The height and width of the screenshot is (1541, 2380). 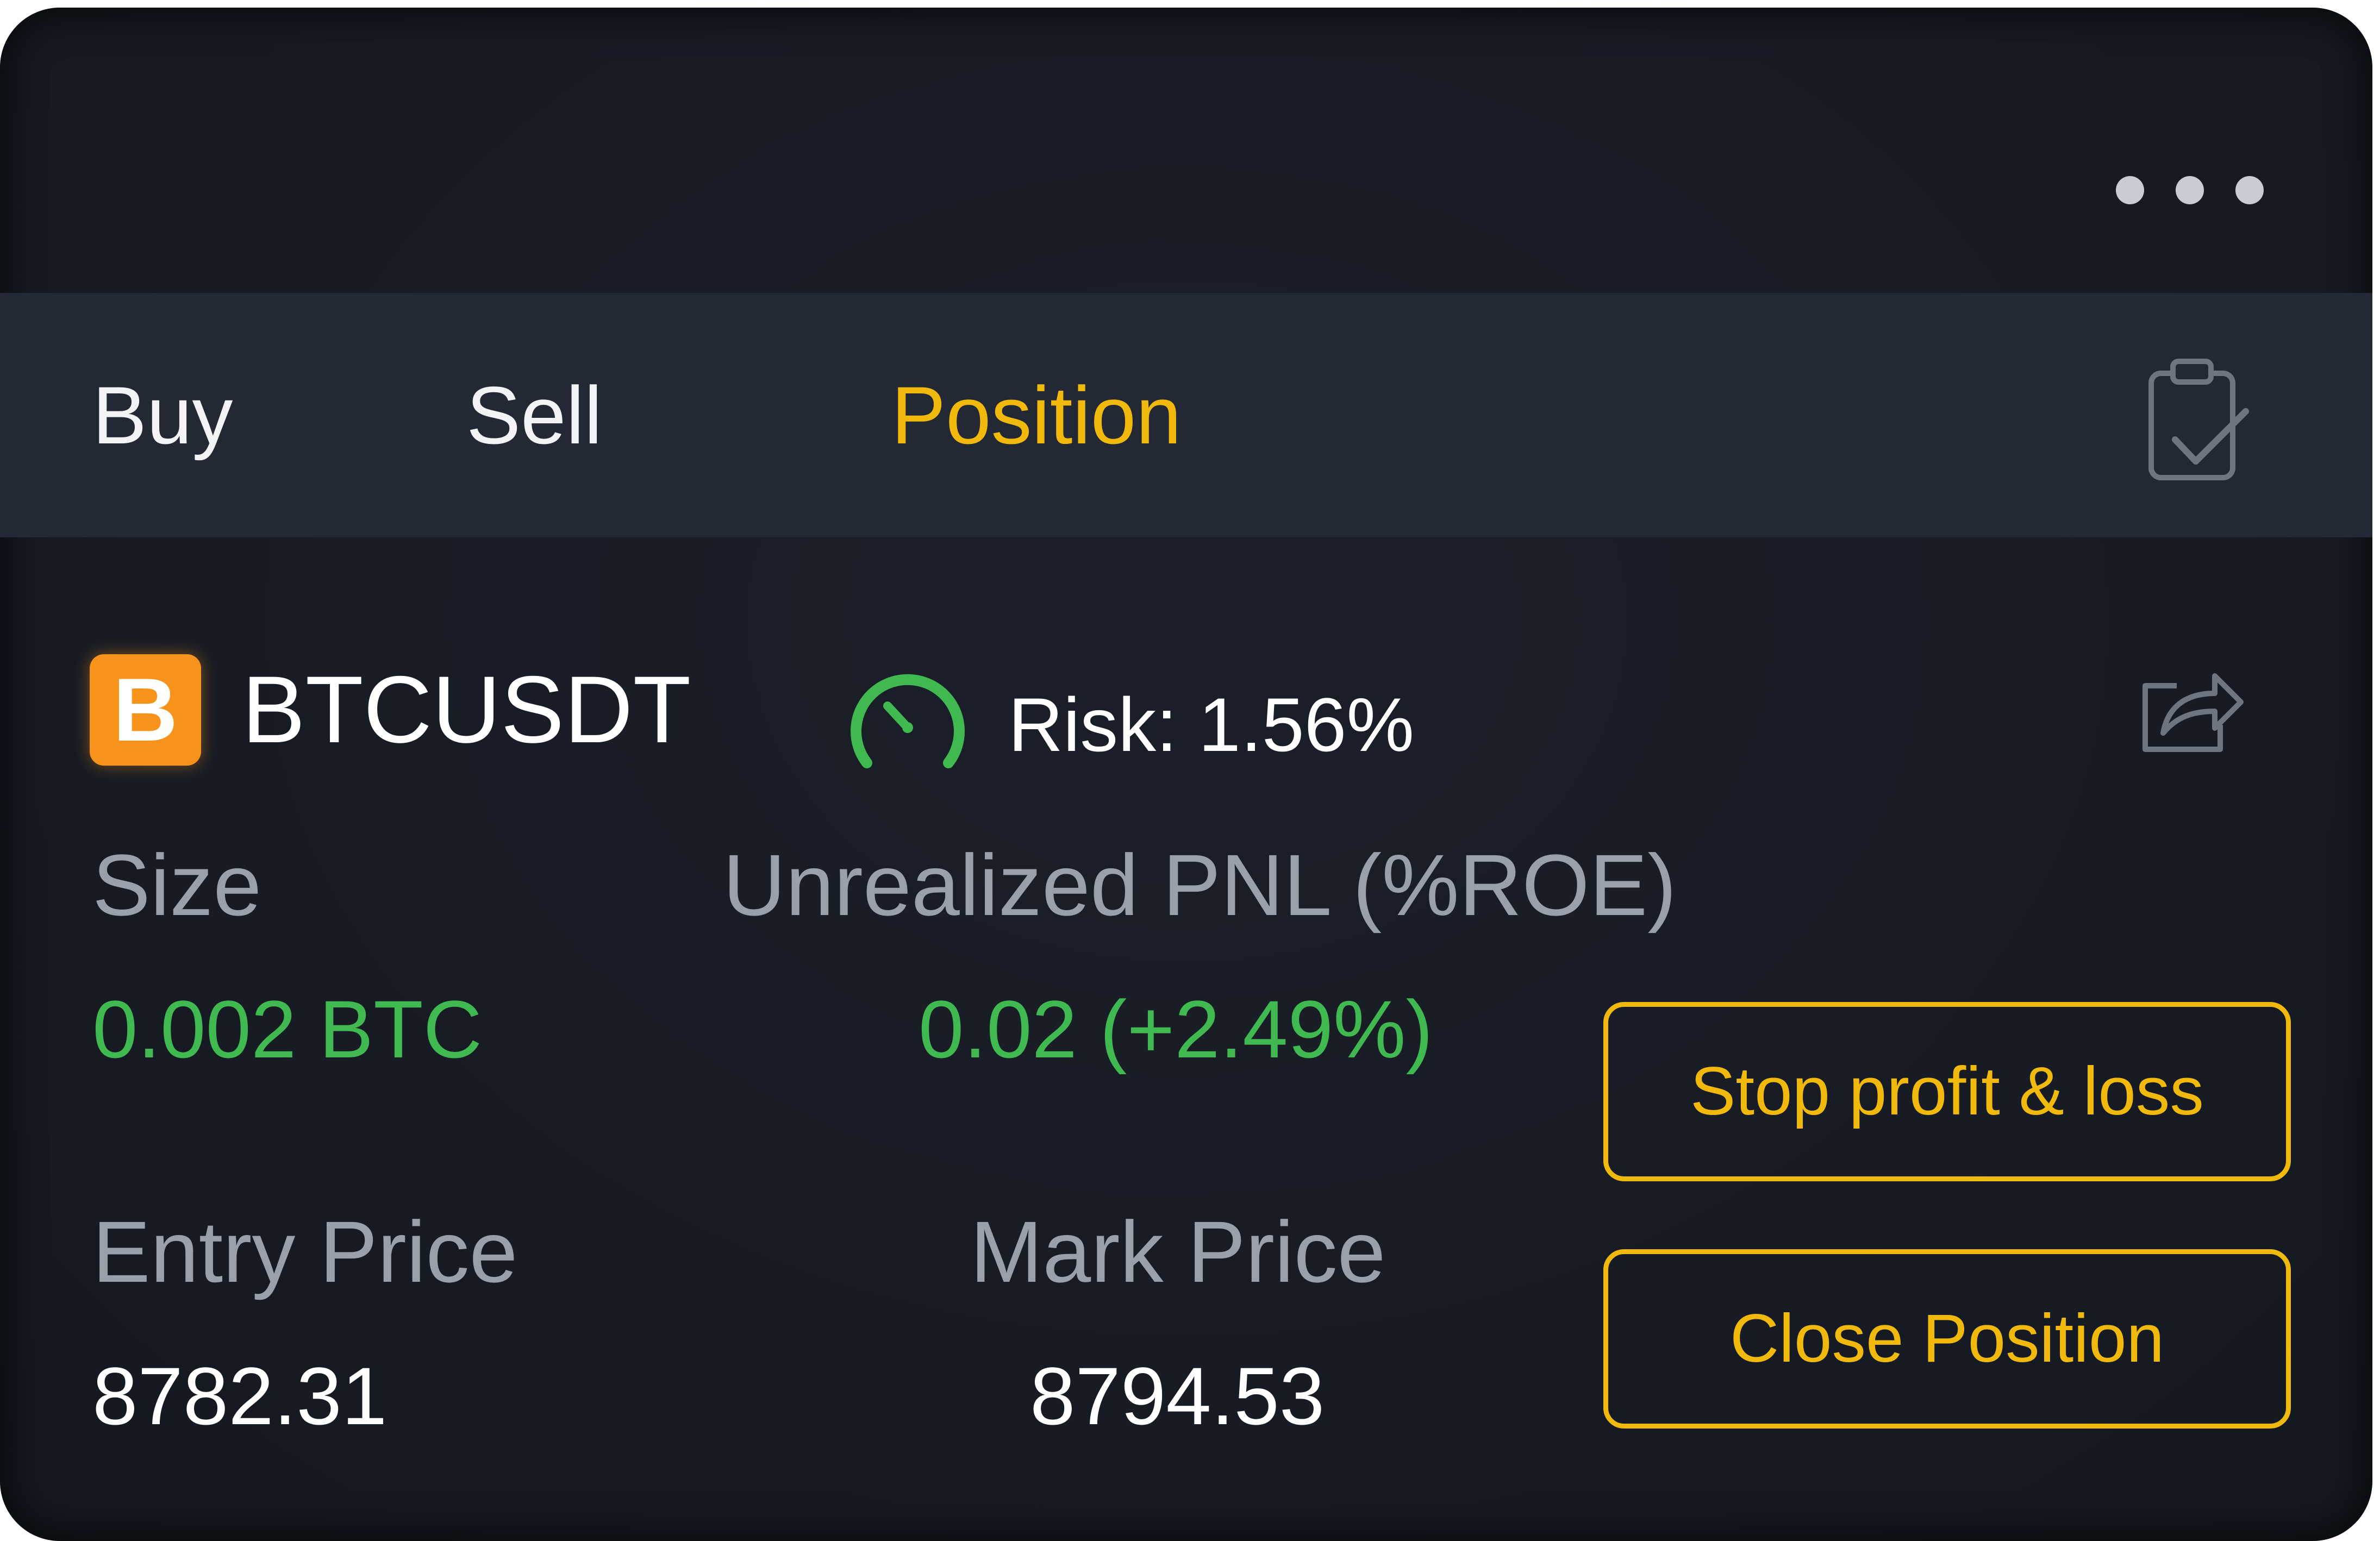 I want to click on tab-sell: Sell, so click(x=534, y=415).